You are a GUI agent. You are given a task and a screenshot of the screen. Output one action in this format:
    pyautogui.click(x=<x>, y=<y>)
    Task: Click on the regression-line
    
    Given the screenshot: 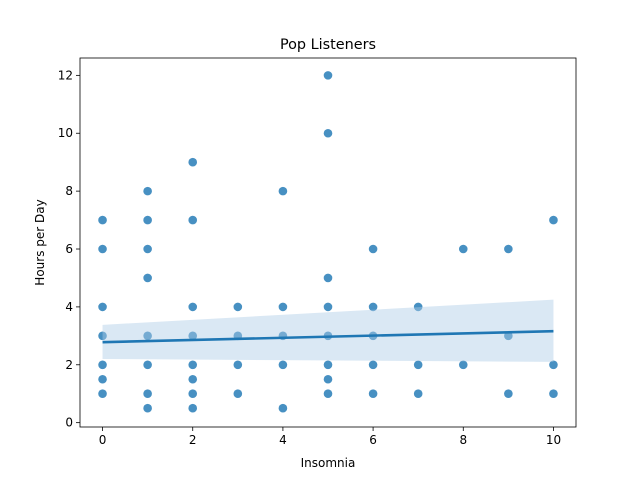 What is the action you would take?
    pyautogui.click(x=328, y=336)
    